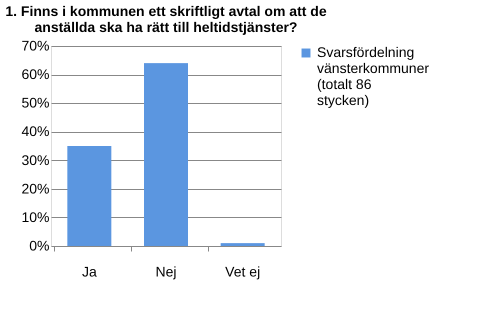 Image resolution: width=482 pixels, height=322 pixels. I want to click on x-tick-label: Vet ej, so click(242, 272).